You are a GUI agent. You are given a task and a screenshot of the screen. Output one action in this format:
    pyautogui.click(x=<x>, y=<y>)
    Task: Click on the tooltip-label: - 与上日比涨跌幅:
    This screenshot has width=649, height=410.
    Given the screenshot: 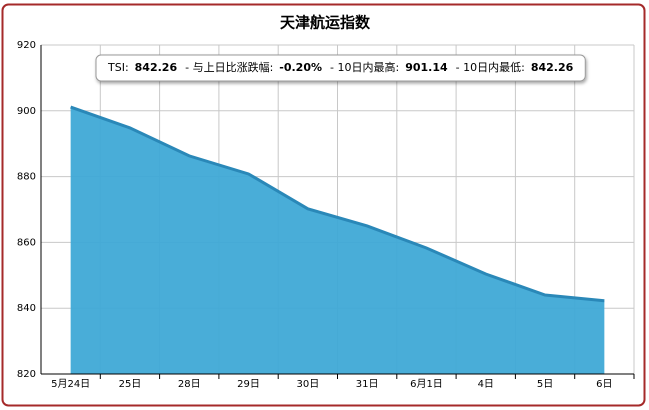 What is the action you would take?
    pyautogui.click(x=229, y=67)
    